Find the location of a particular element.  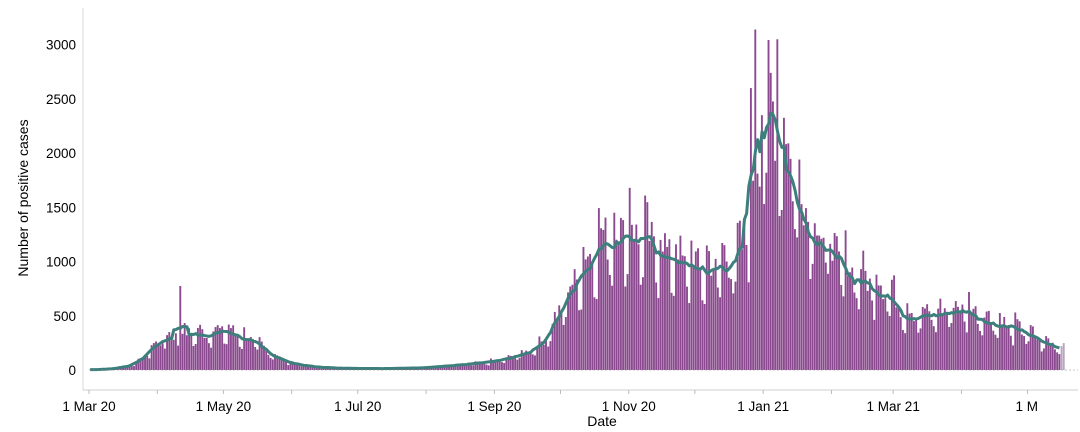

x-tick-label: 1 Mar 21 is located at coordinates (893, 406).